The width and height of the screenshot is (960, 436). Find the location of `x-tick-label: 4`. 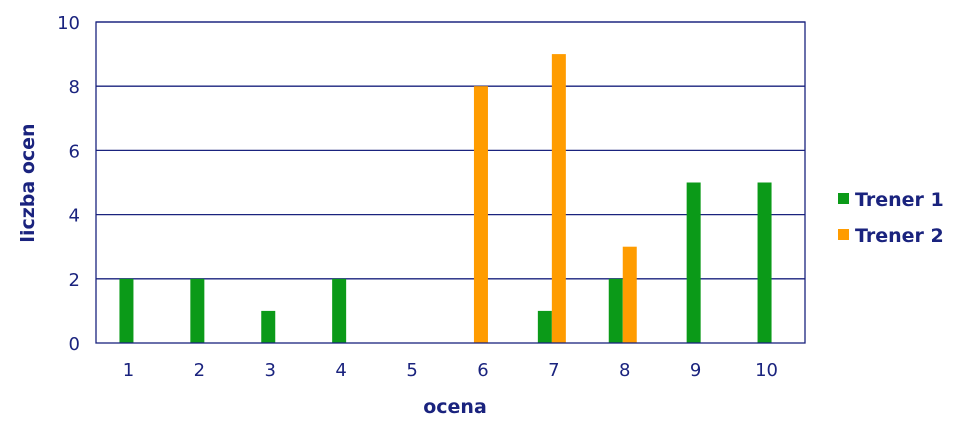

x-tick-label: 4 is located at coordinates (340, 370).